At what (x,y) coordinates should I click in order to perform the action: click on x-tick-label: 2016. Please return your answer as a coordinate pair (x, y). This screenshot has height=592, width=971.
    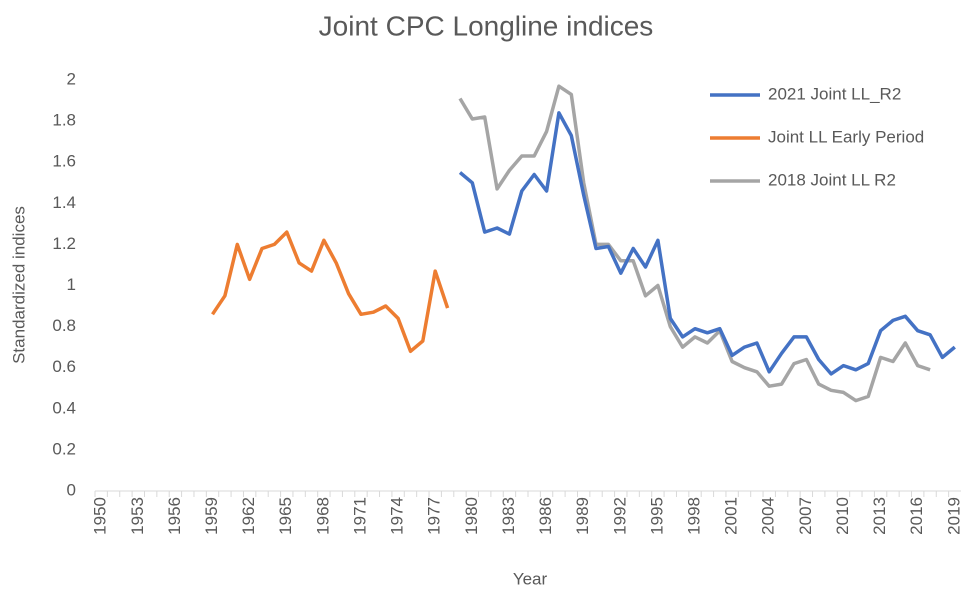
    Looking at the image, I should click on (916, 516).